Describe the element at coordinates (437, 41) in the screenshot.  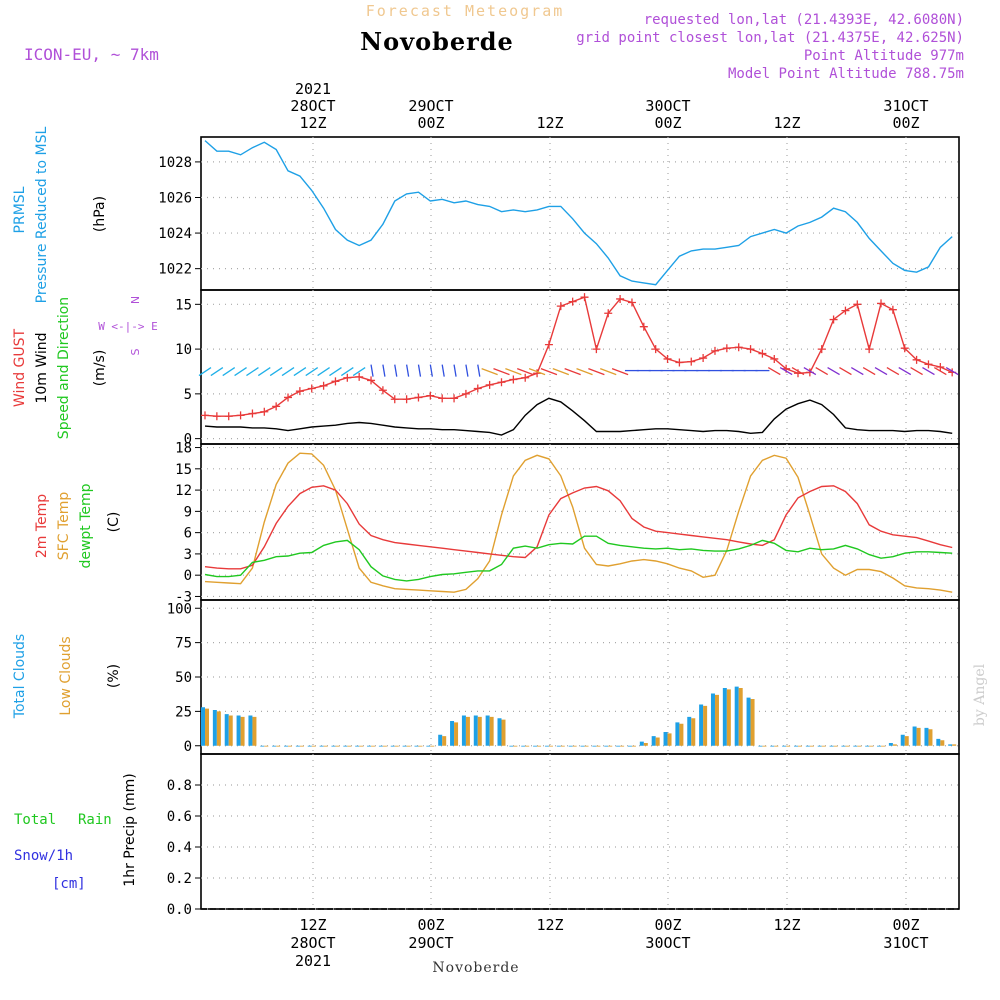
I see `chart-title: Novoberde` at that location.